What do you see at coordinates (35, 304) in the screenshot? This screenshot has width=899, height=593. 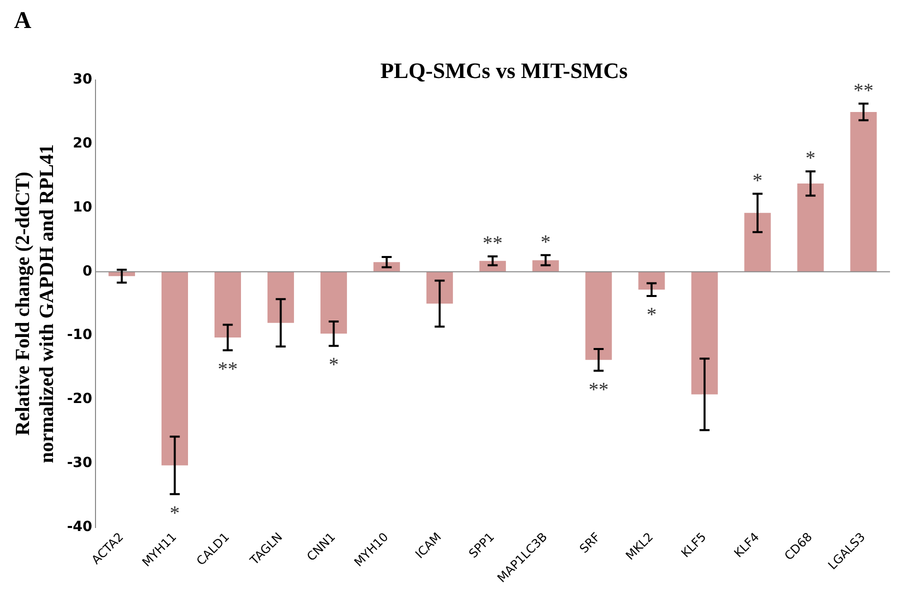 I see `y-axis-title: Relative Fold change (2-ddCT) normalized with GAPDH and RPL41` at bounding box center [35, 304].